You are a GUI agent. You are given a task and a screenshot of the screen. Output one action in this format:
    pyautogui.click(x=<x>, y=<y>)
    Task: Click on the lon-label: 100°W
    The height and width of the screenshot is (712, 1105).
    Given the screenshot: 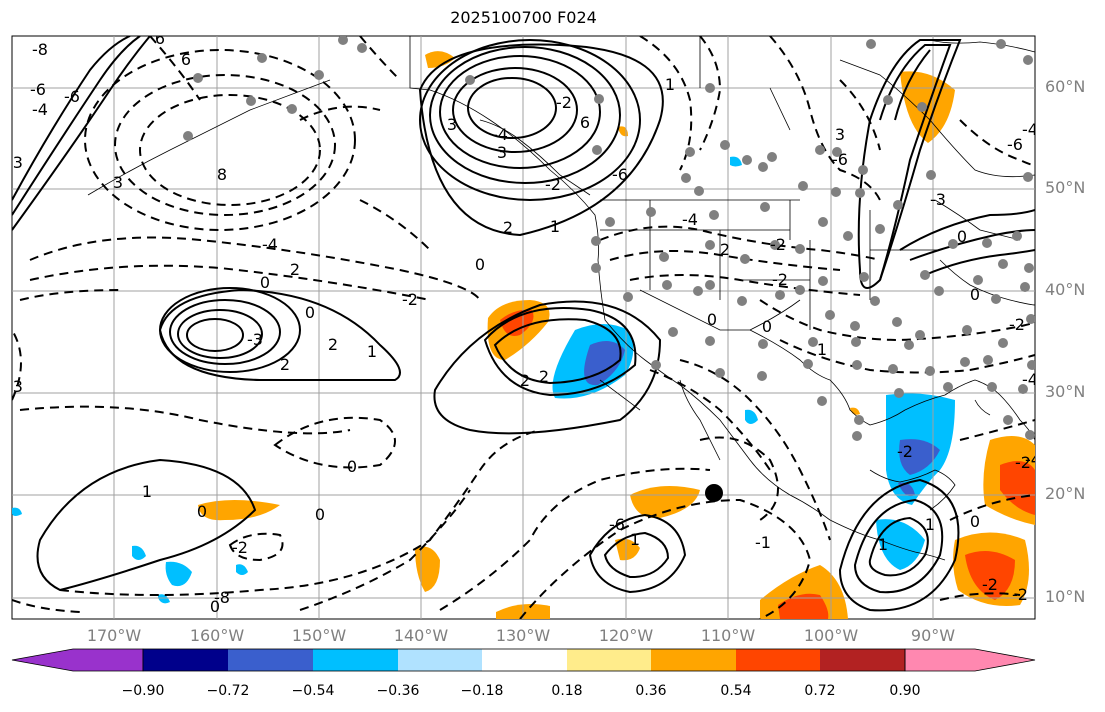 What is the action you would take?
    pyautogui.click(x=831, y=635)
    